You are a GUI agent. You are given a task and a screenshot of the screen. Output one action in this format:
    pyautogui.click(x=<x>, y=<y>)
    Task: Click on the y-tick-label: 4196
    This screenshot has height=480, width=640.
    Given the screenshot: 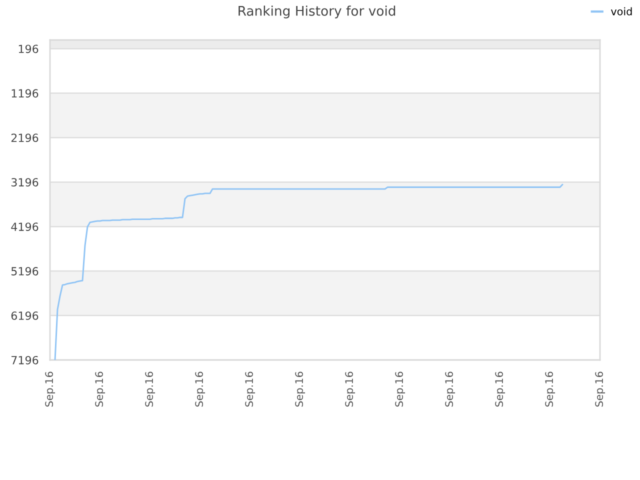 What is the action you would take?
    pyautogui.click(x=24, y=226)
    